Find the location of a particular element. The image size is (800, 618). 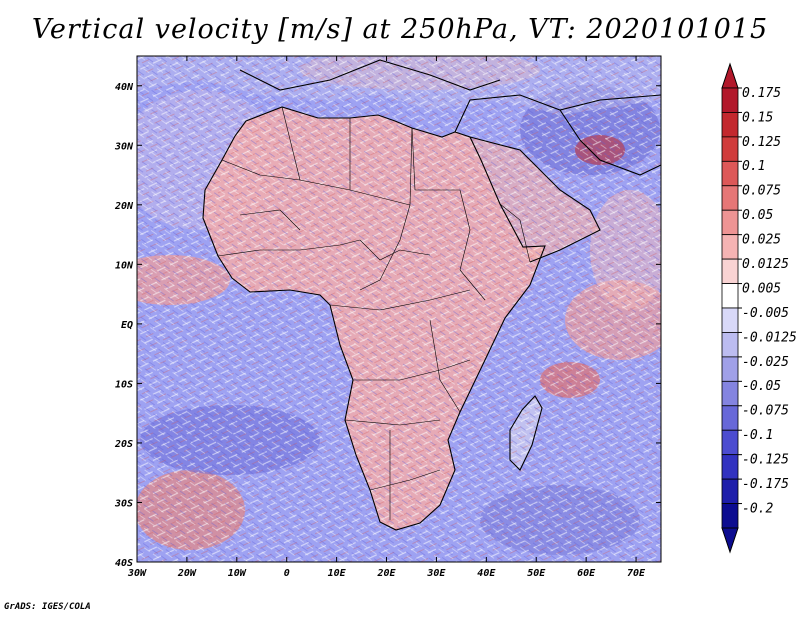

lon-tick-label: 70E is located at coordinates (636, 573).